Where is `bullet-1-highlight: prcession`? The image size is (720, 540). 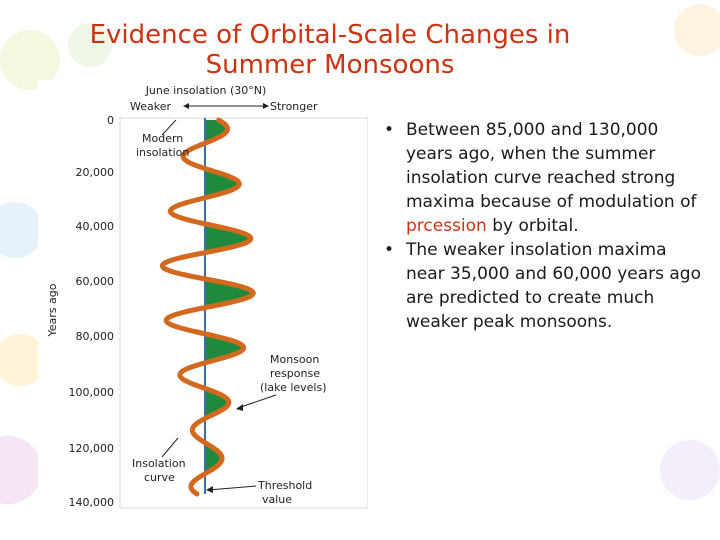
bullet-1-highlight: prcession is located at coordinates (446, 226).